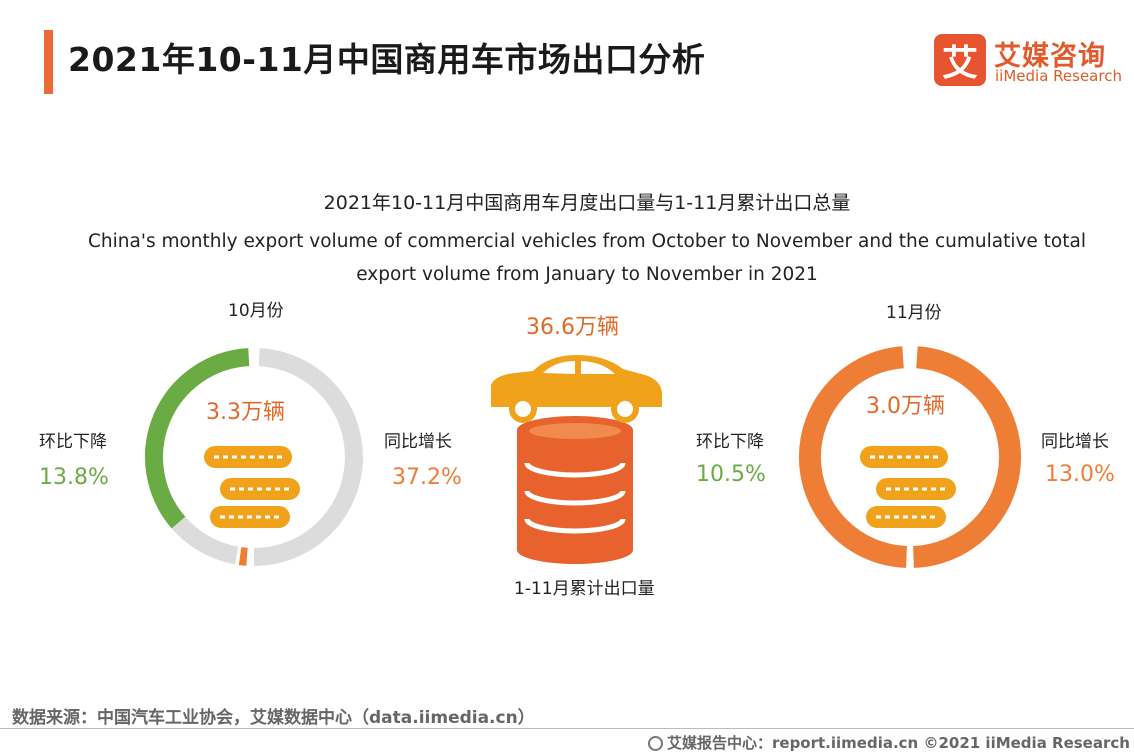 The height and width of the screenshot is (756, 1134). Describe the element at coordinates (572, 327) in the screenshot. I see `cumulative-volume: 36.6万辆` at that location.